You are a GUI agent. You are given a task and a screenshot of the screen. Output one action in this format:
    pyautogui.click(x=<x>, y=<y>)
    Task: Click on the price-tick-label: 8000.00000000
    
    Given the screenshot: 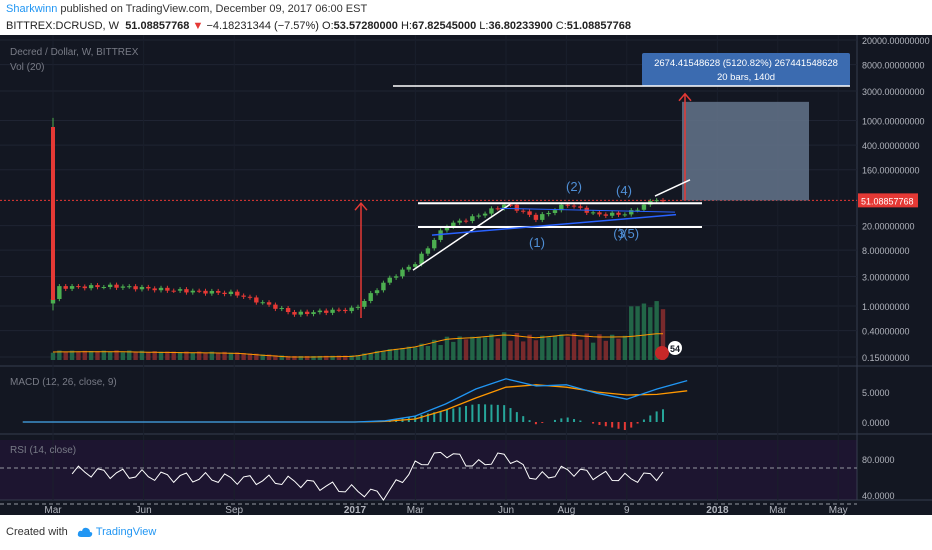 What is the action you would take?
    pyautogui.click(x=893, y=66)
    